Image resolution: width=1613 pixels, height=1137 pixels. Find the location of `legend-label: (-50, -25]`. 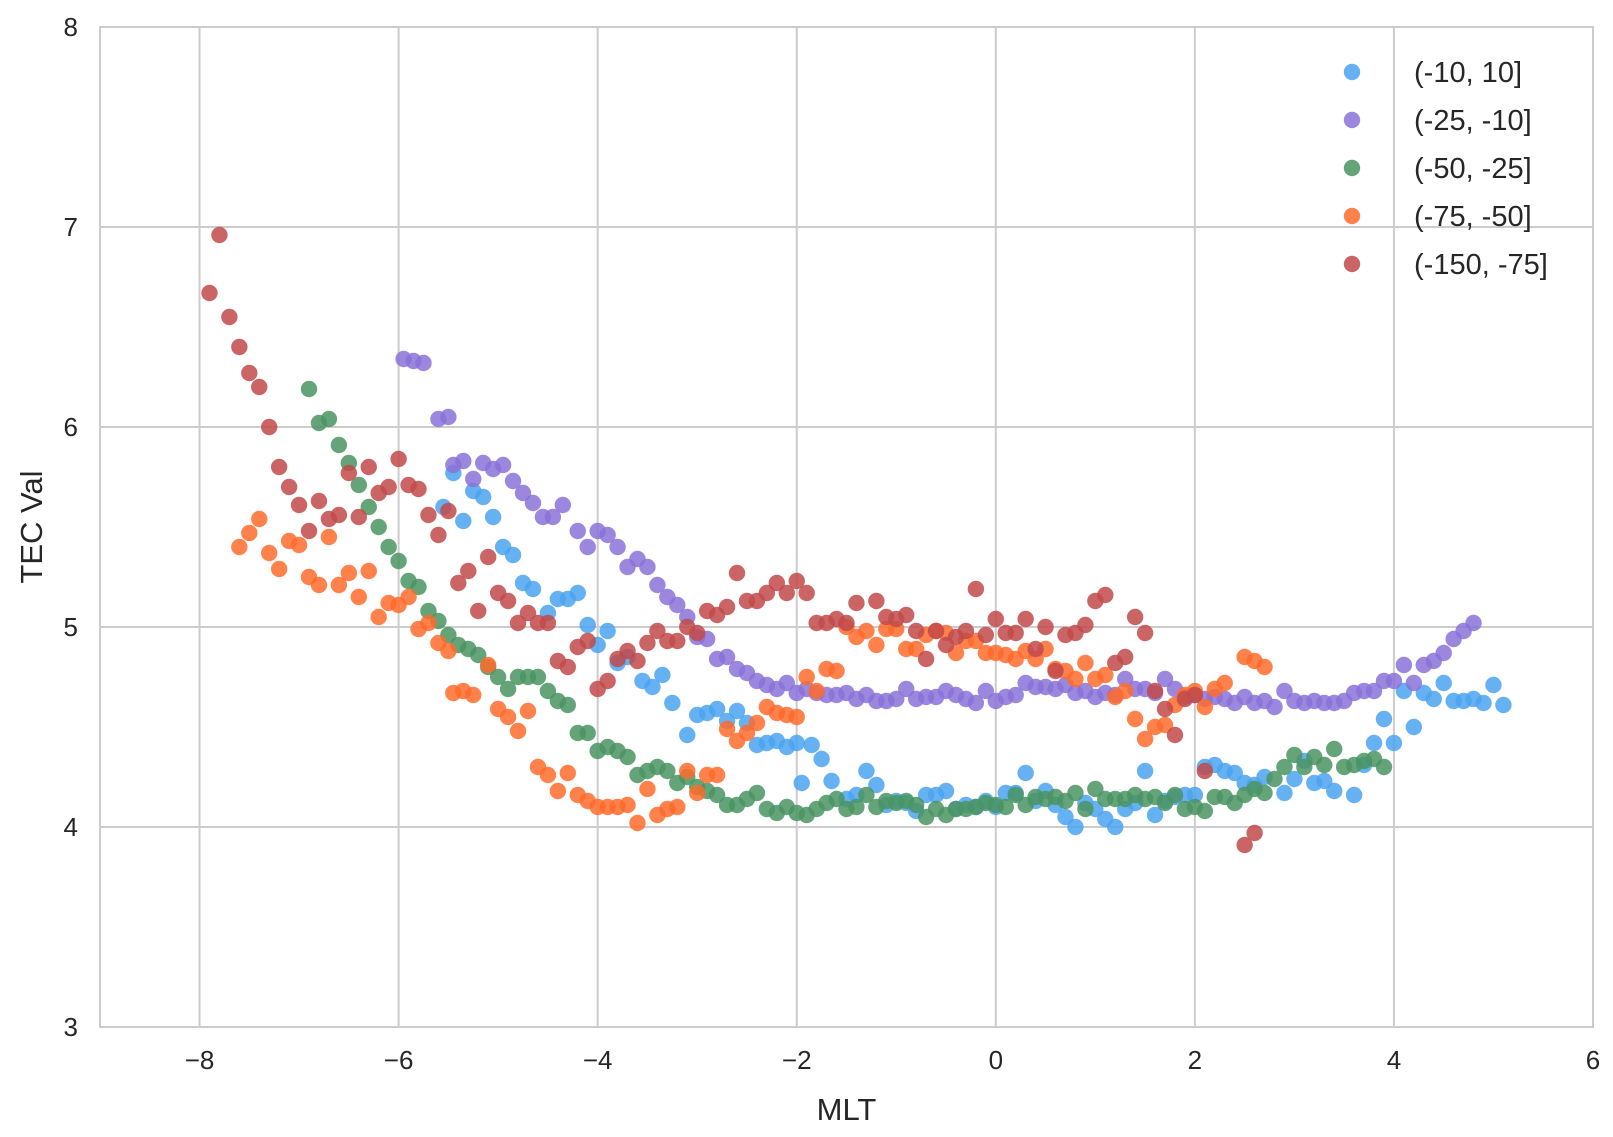

legend-label: (-50, -25] is located at coordinates (1473, 169).